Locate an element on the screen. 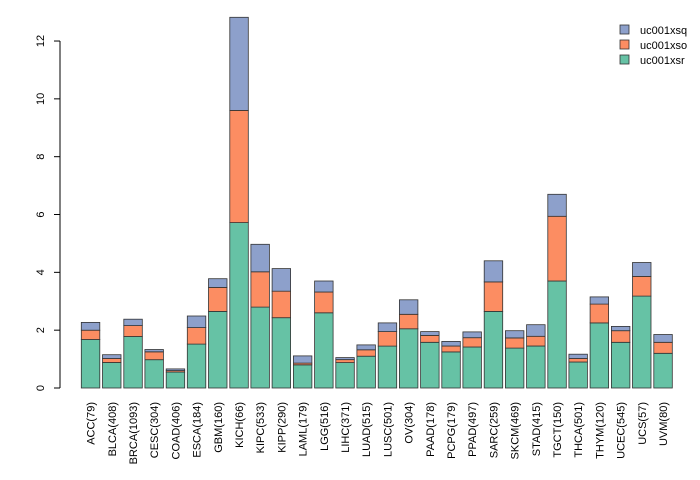 This screenshot has height=480, width=700. x-tick-label: THCA(501) is located at coordinates (579, 430).